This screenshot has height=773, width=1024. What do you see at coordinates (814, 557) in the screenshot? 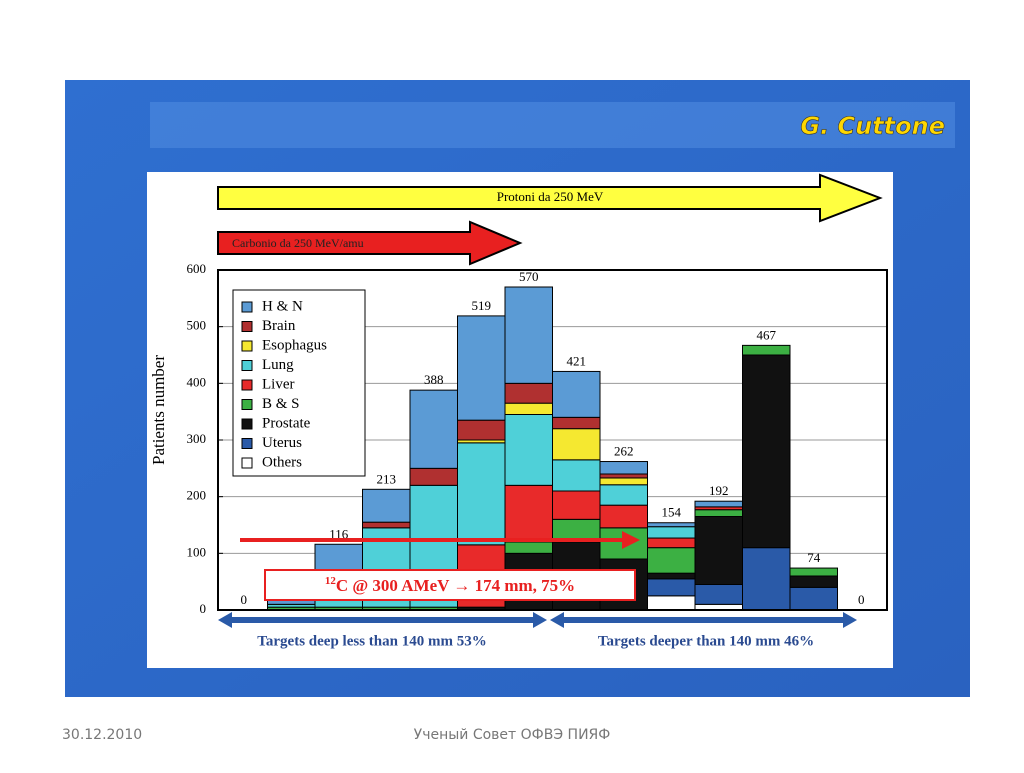
I see `total-label: 74` at bounding box center [814, 557].